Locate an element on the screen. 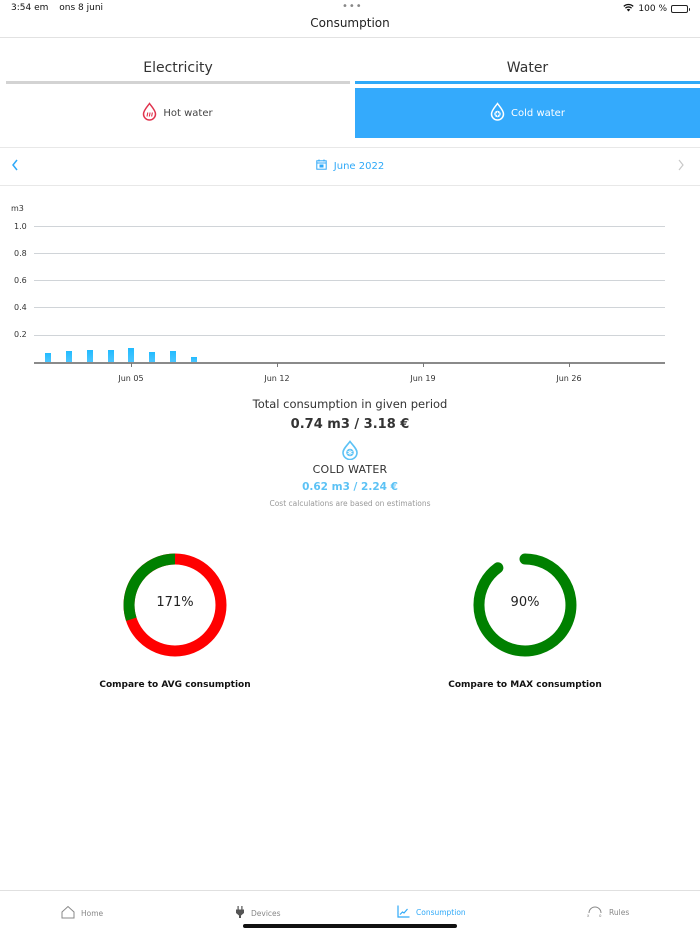 This screenshot has width=700, height=934. water-subtabs: Hot water Cold water is located at coordinates (350, 113).